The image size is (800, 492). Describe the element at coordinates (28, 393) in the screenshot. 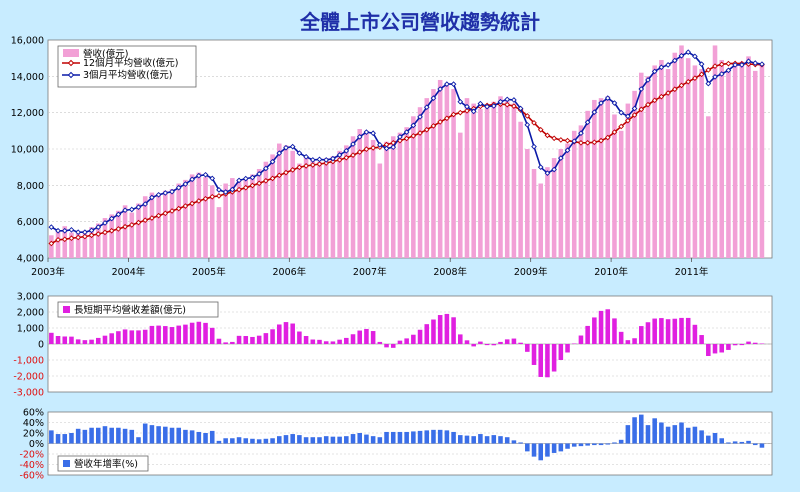

I see `y-tick-label: -3,000` at that location.